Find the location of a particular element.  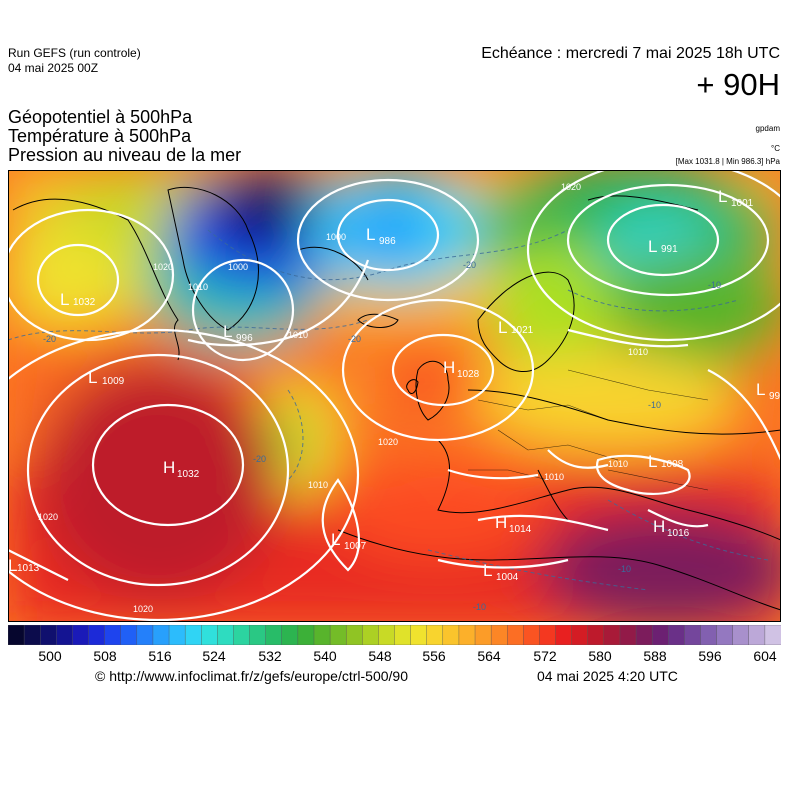

low-center: L 991 is located at coordinates (663, 246).